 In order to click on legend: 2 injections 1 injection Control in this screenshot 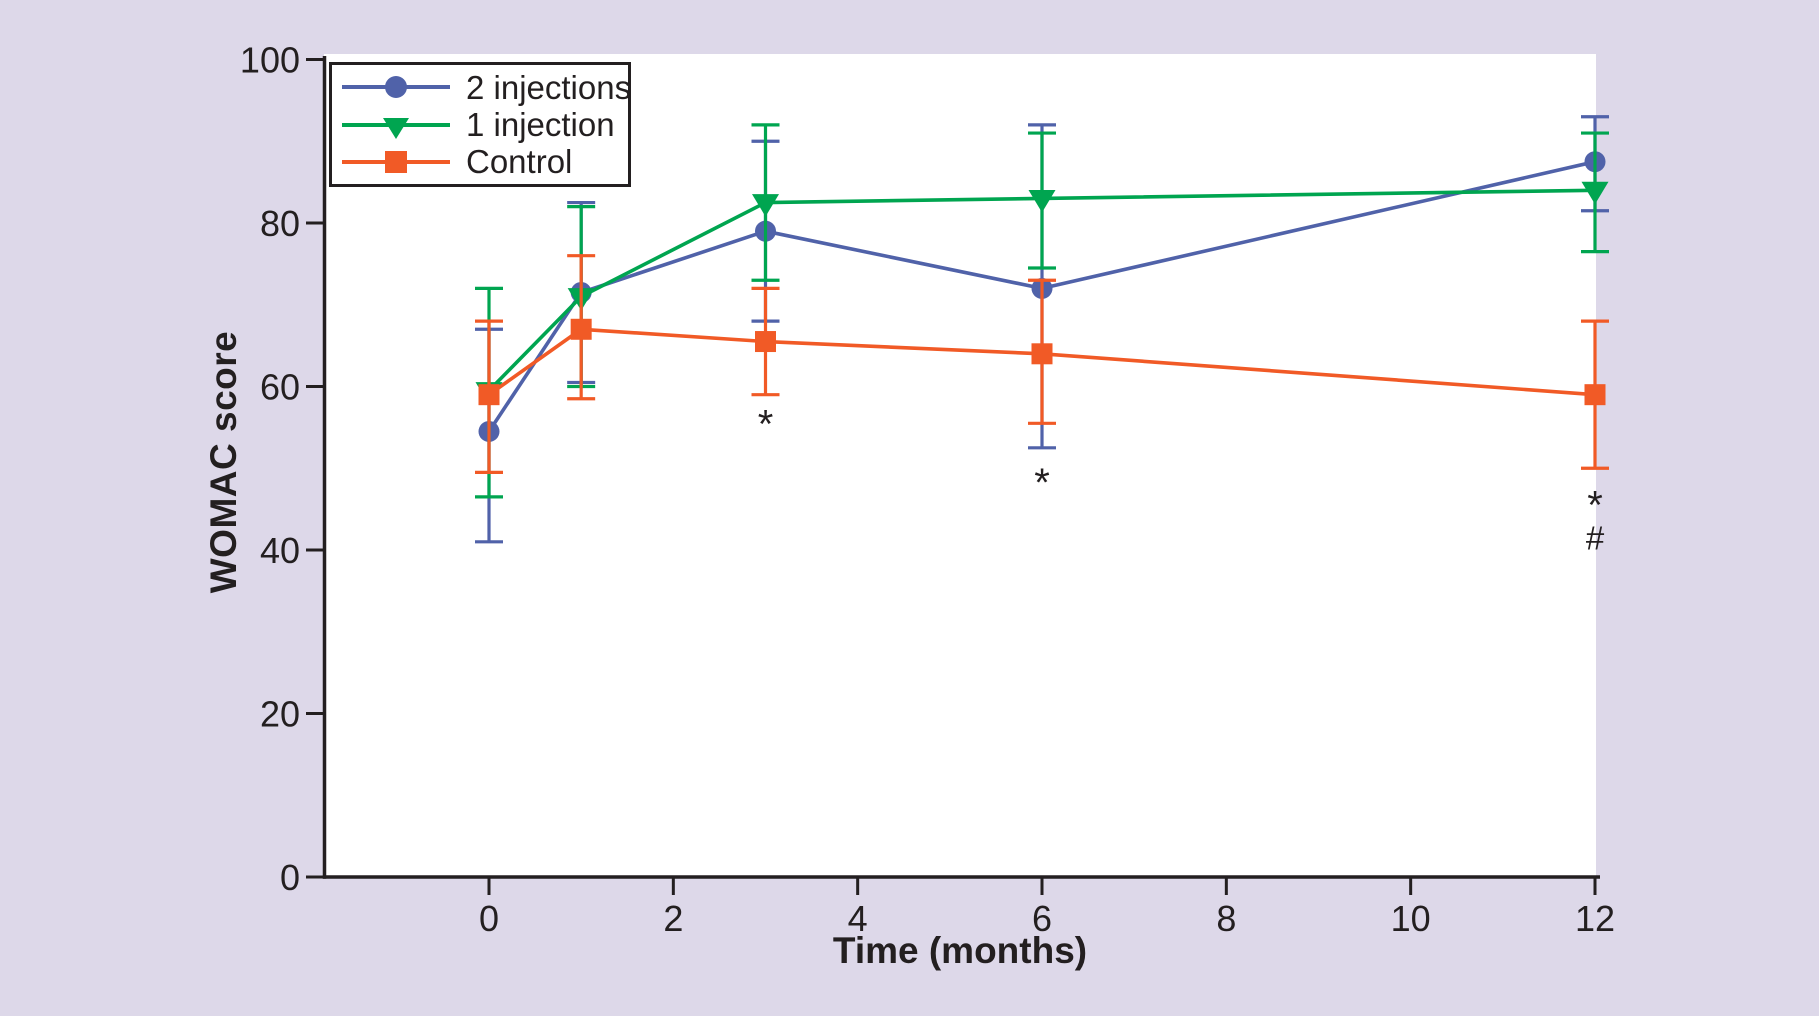, I will do `click(480, 124)`.